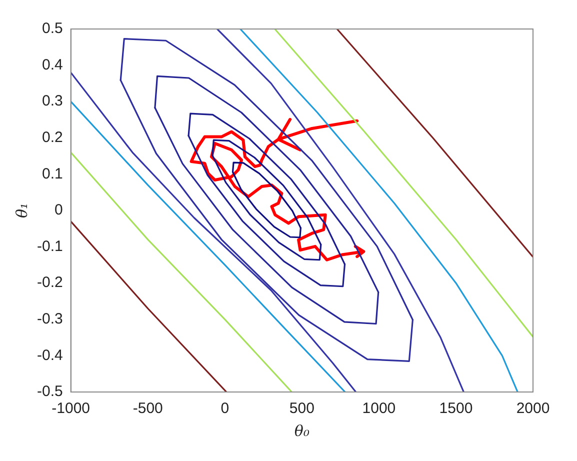  Describe the element at coordinates (52, 101) in the screenshot. I see `y-tick-label: 0.3` at that location.